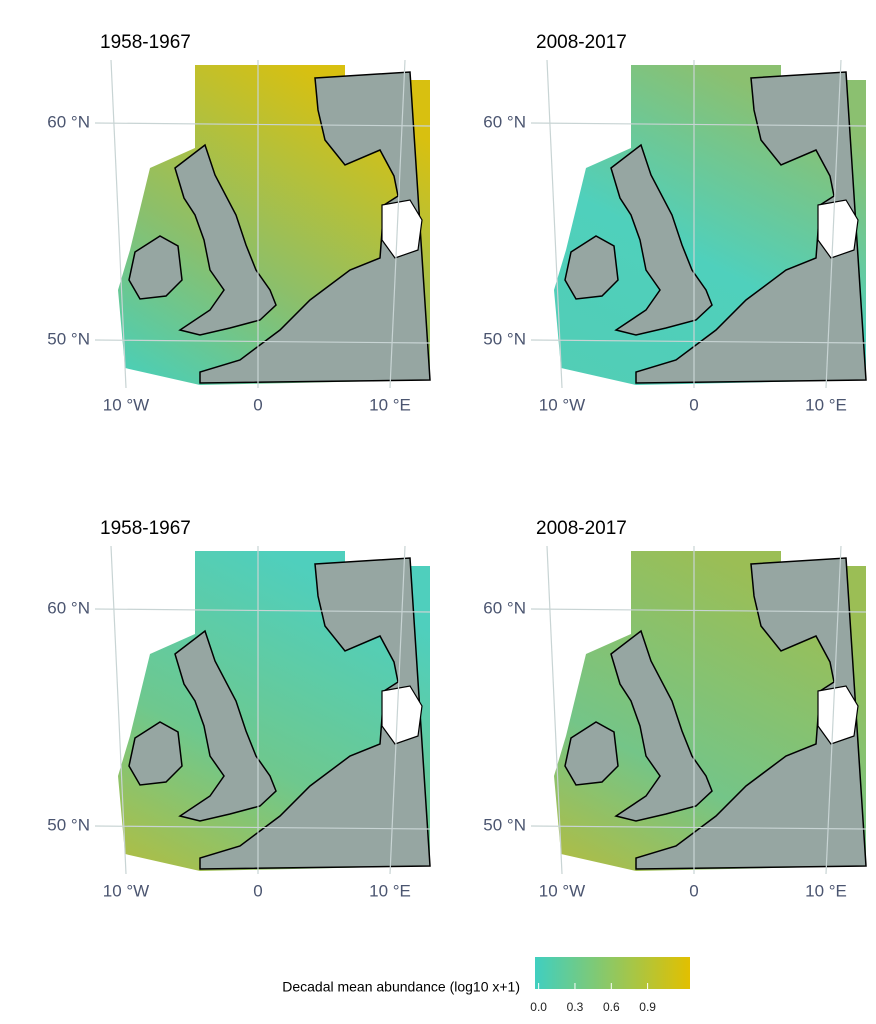 This screenshot has width=876, height=1024. Describe the element at coordinates (611, 1007) in the screenshot. I see `legend-tick-label: 0.6` at that location.